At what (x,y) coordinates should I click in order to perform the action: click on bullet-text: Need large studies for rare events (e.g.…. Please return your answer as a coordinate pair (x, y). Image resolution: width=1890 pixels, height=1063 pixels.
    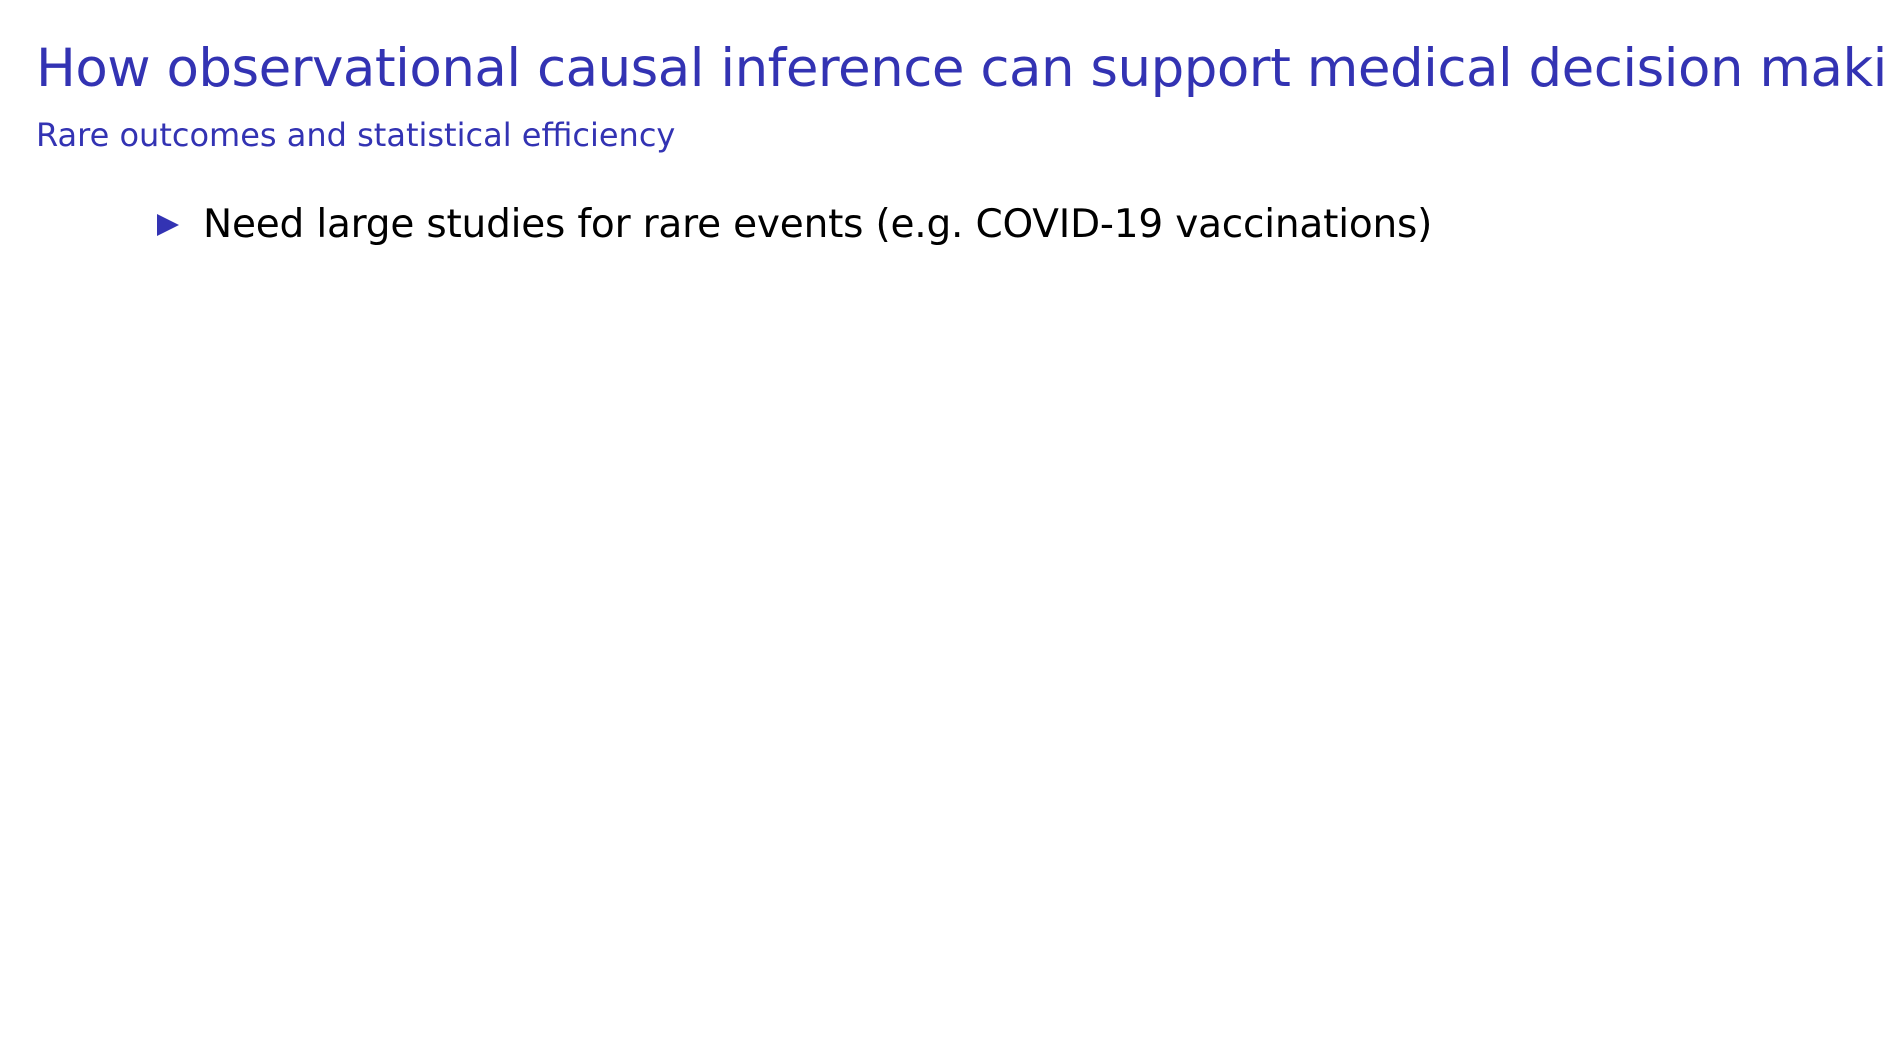
    Looking at the image, I should click on (818, 224).